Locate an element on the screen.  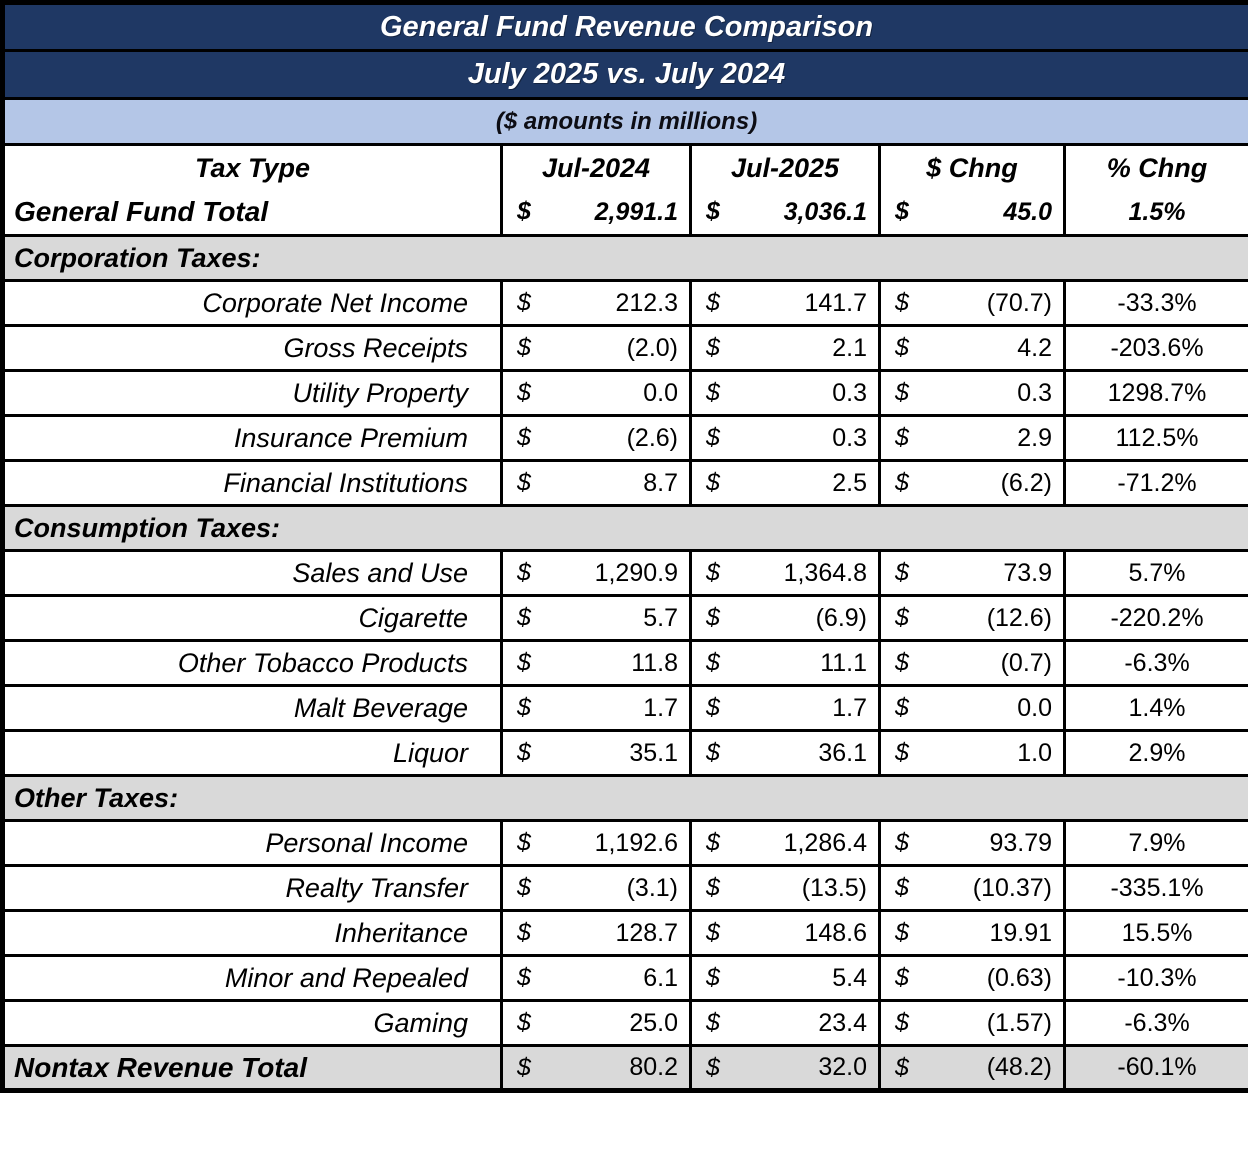
amount-cell-dollar-chng: $2.9 is located at coordinates (971, 438).